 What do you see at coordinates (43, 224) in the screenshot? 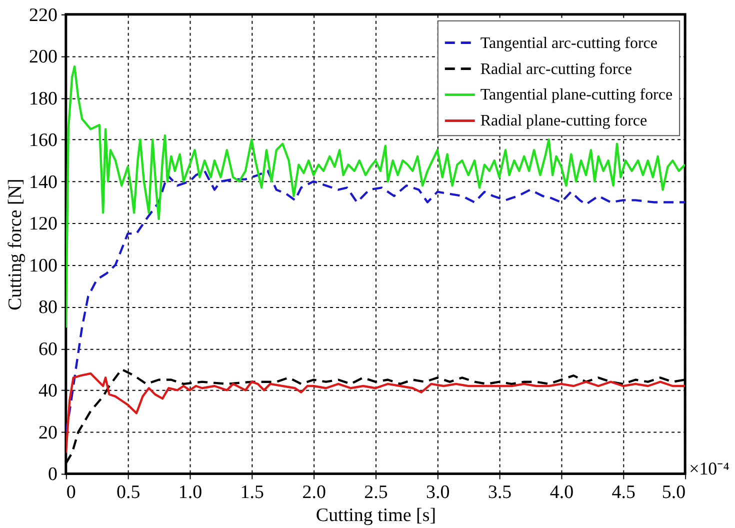
I see `y-tick-label: 120` at bounding box center [43, 224].